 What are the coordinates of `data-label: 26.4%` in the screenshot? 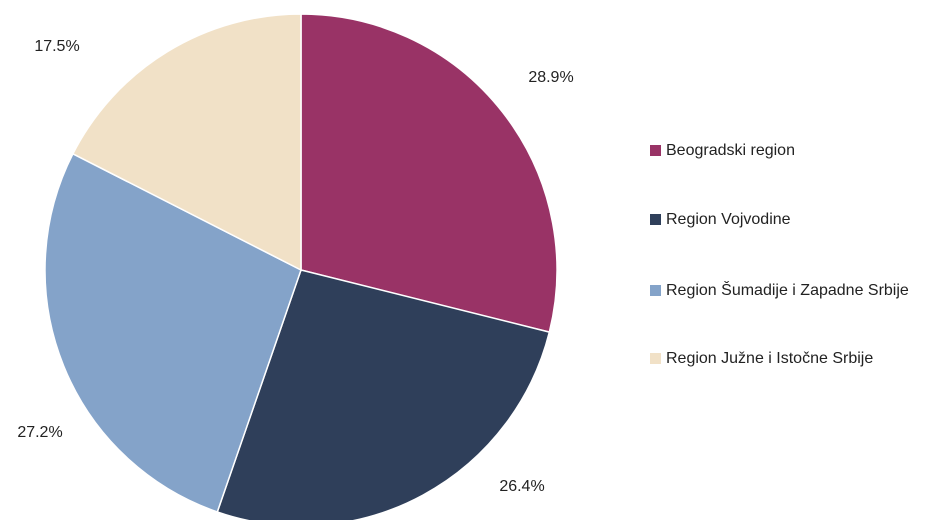 It's located at (521, 486).